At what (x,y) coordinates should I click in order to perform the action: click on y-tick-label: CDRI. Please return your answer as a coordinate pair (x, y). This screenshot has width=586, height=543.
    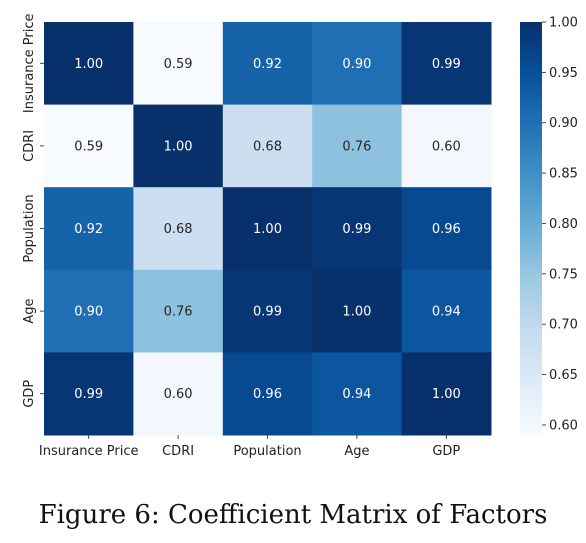
    Looking at the image, I should click on (29, 146).